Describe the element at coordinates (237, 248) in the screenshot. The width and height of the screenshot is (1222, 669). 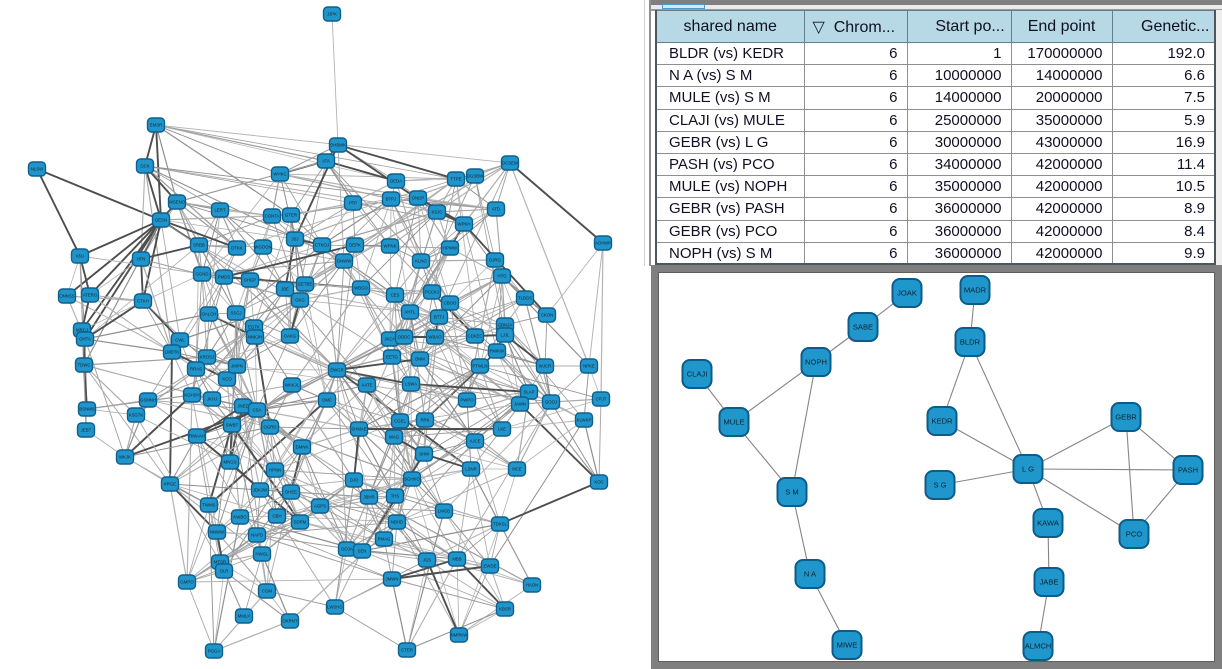
I see `svg-text: DTKK` at that location.